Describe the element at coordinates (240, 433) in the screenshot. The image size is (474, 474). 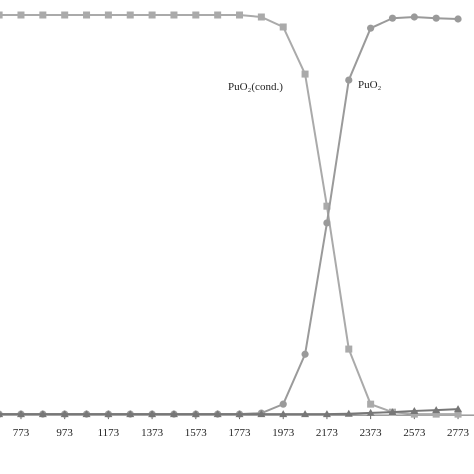
I see `x-tick-label: 1773` at that location.